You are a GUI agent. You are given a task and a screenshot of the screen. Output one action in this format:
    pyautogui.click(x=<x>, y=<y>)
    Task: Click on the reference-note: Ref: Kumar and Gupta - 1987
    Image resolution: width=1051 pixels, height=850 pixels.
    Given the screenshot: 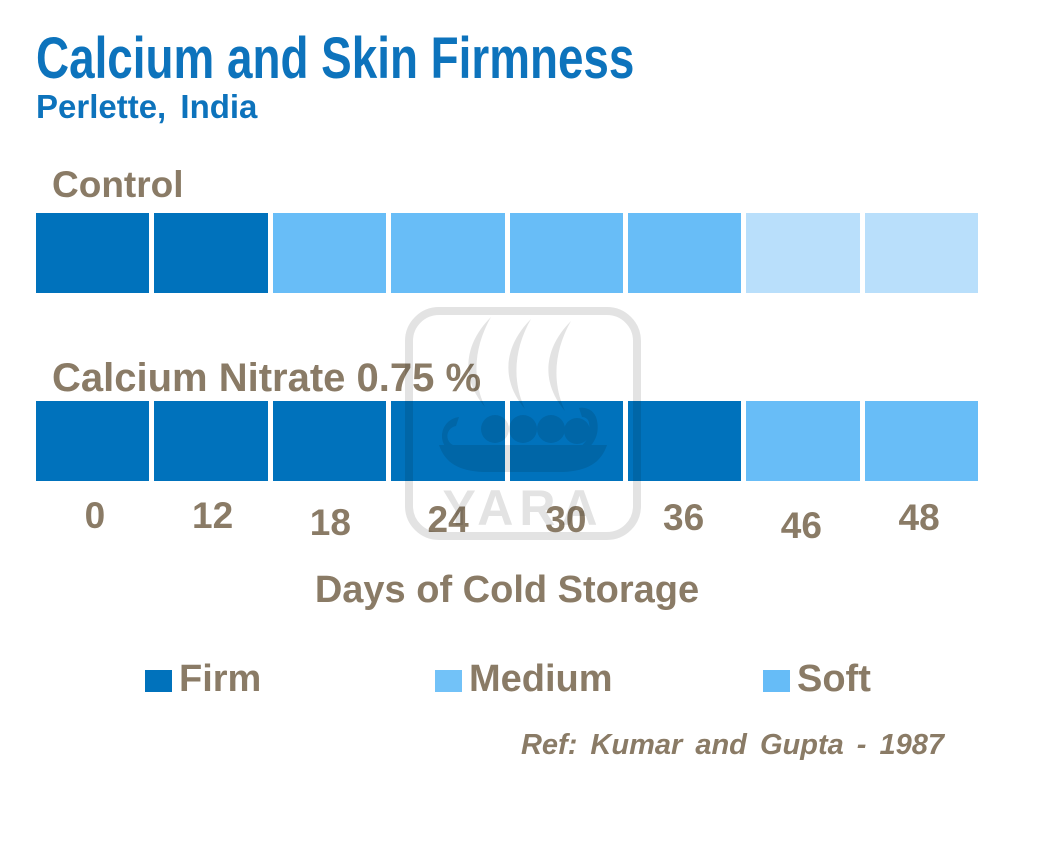 What is the action you would take?
    pyautogui.click(x=732, y=745)
    